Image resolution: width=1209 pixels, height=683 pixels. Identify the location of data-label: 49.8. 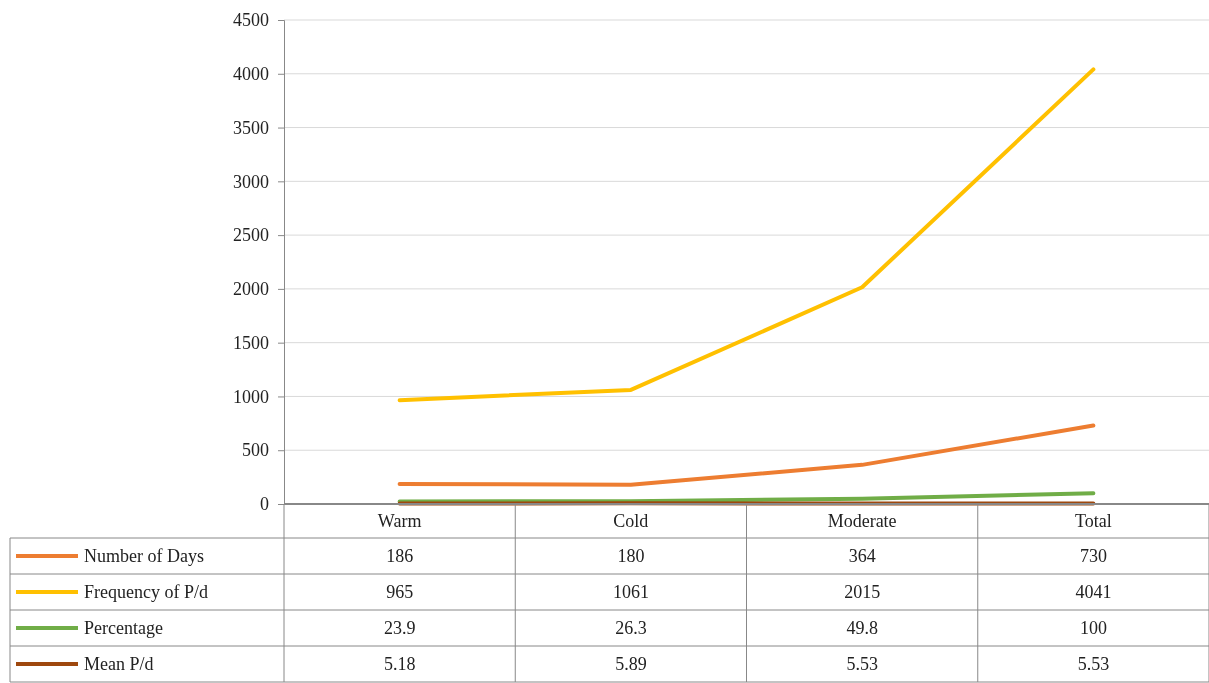
(862, 628).